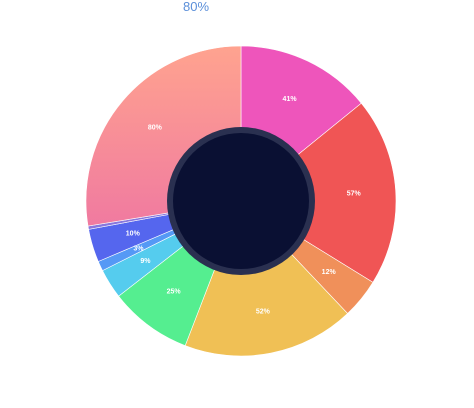 The width and height of the screenshot is (474, 408). I want to click on slice-label-0: 41%, so click(290, 99).